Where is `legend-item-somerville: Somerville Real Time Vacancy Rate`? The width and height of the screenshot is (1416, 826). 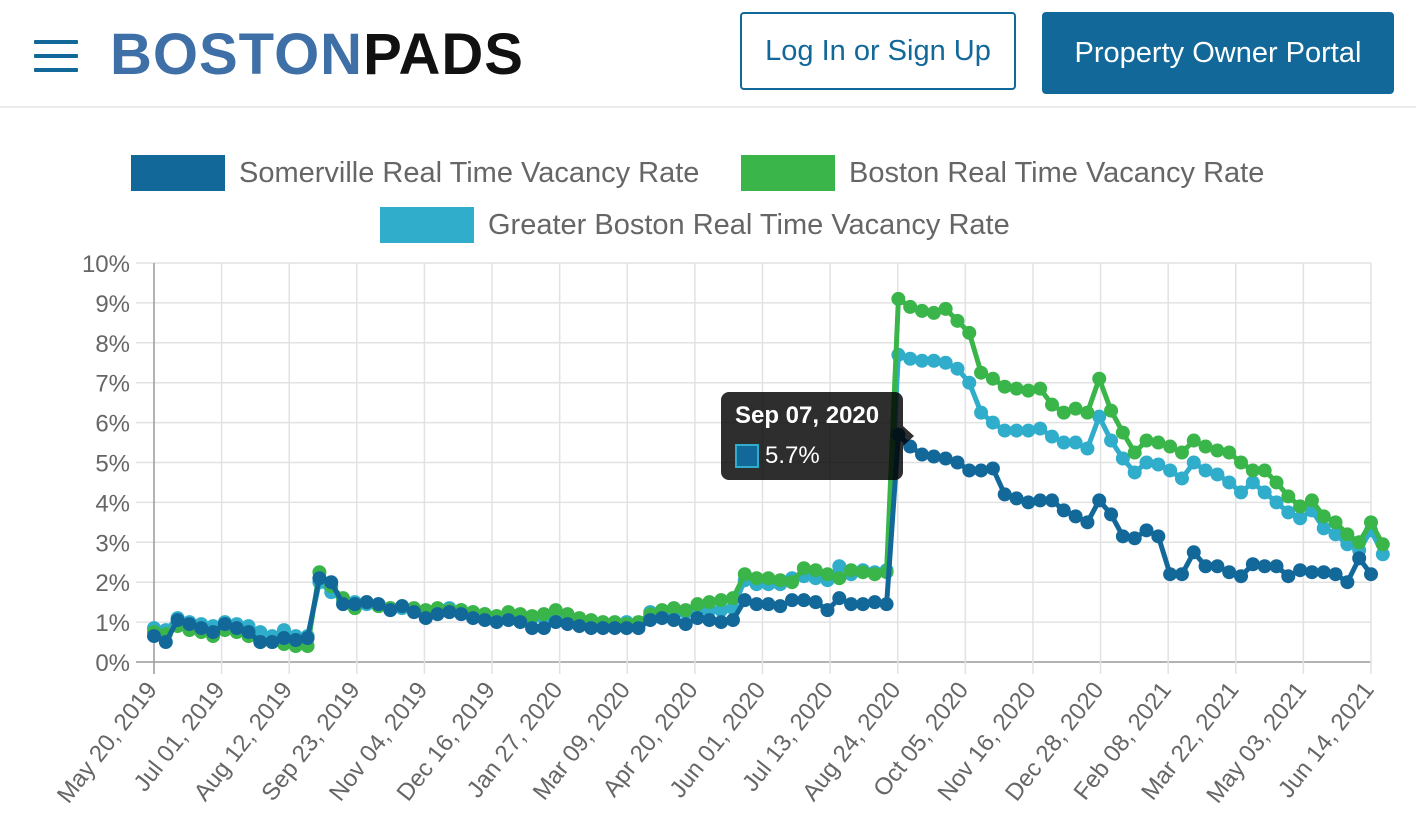 legend-item-somerville: Somerville Real Time Vacancy Rate is located at coordinates (415, 173).